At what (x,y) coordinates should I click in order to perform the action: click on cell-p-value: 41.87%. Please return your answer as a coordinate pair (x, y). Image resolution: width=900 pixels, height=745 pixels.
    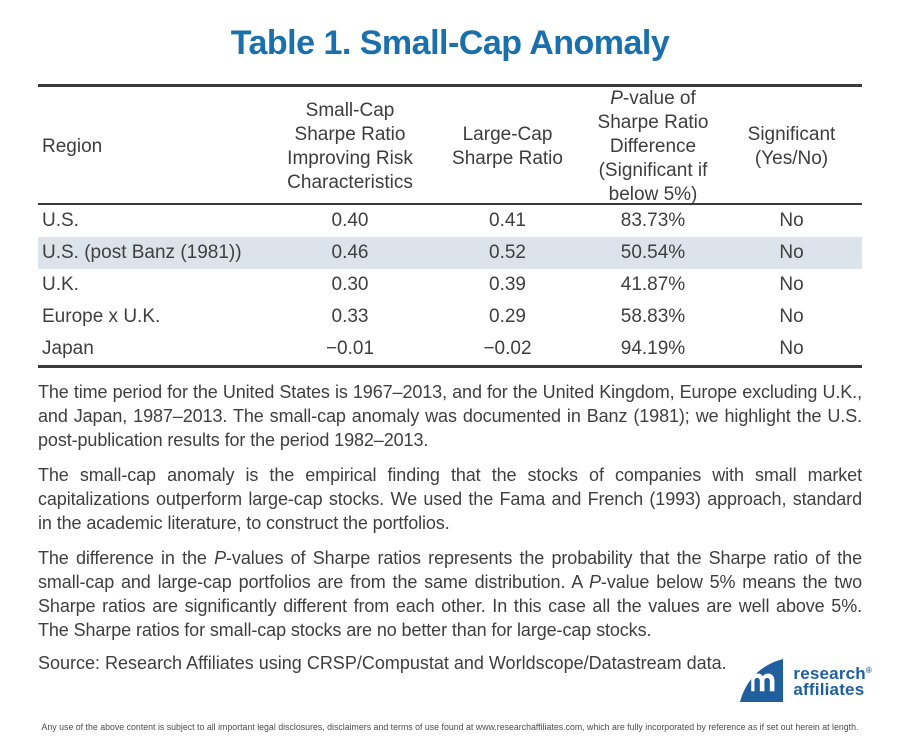
    Looking at the image, I should click on (653, 284).